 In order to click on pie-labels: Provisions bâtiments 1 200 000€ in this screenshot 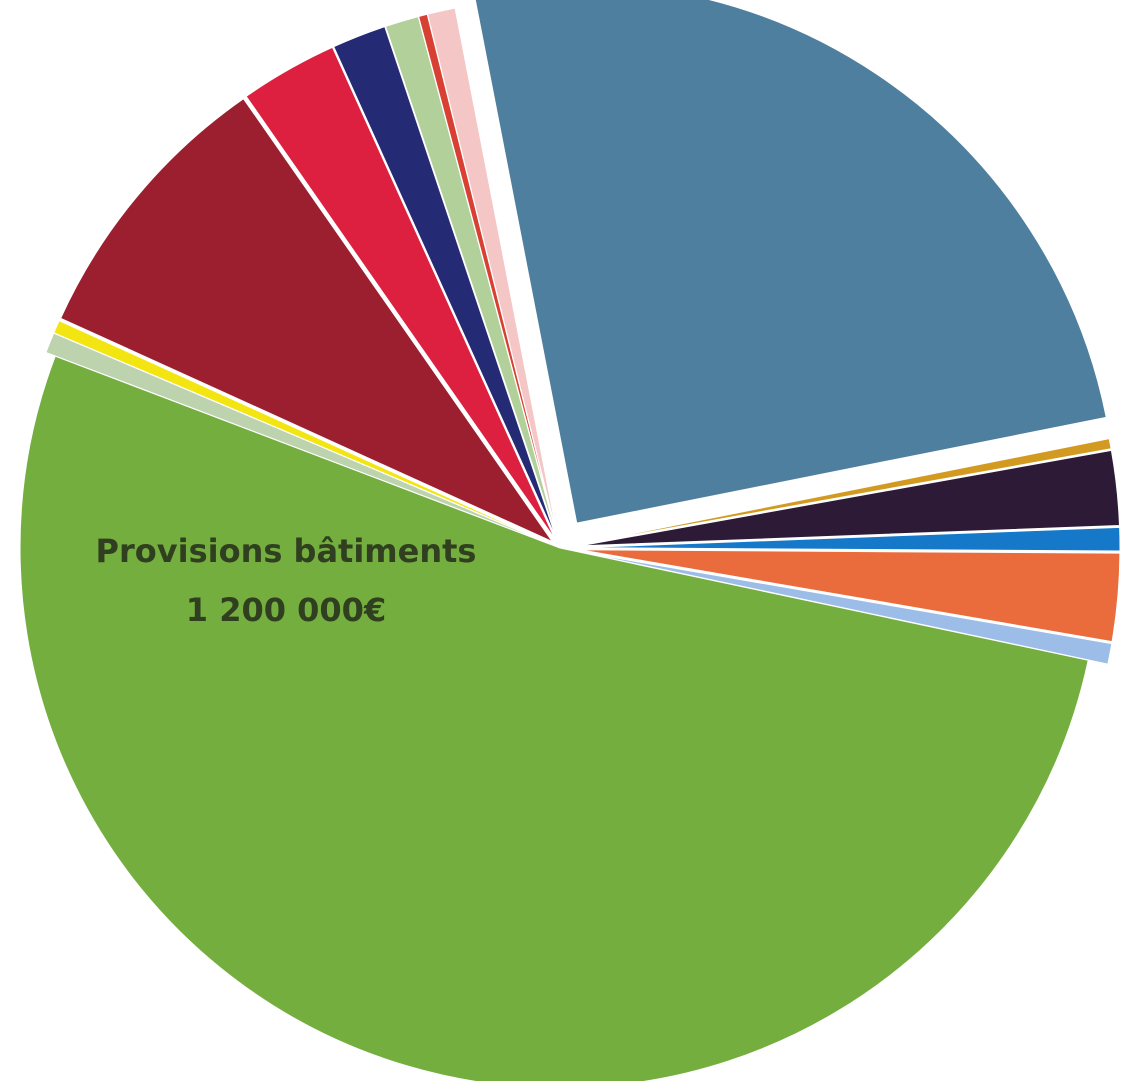, I will do `click(286, 580)`.